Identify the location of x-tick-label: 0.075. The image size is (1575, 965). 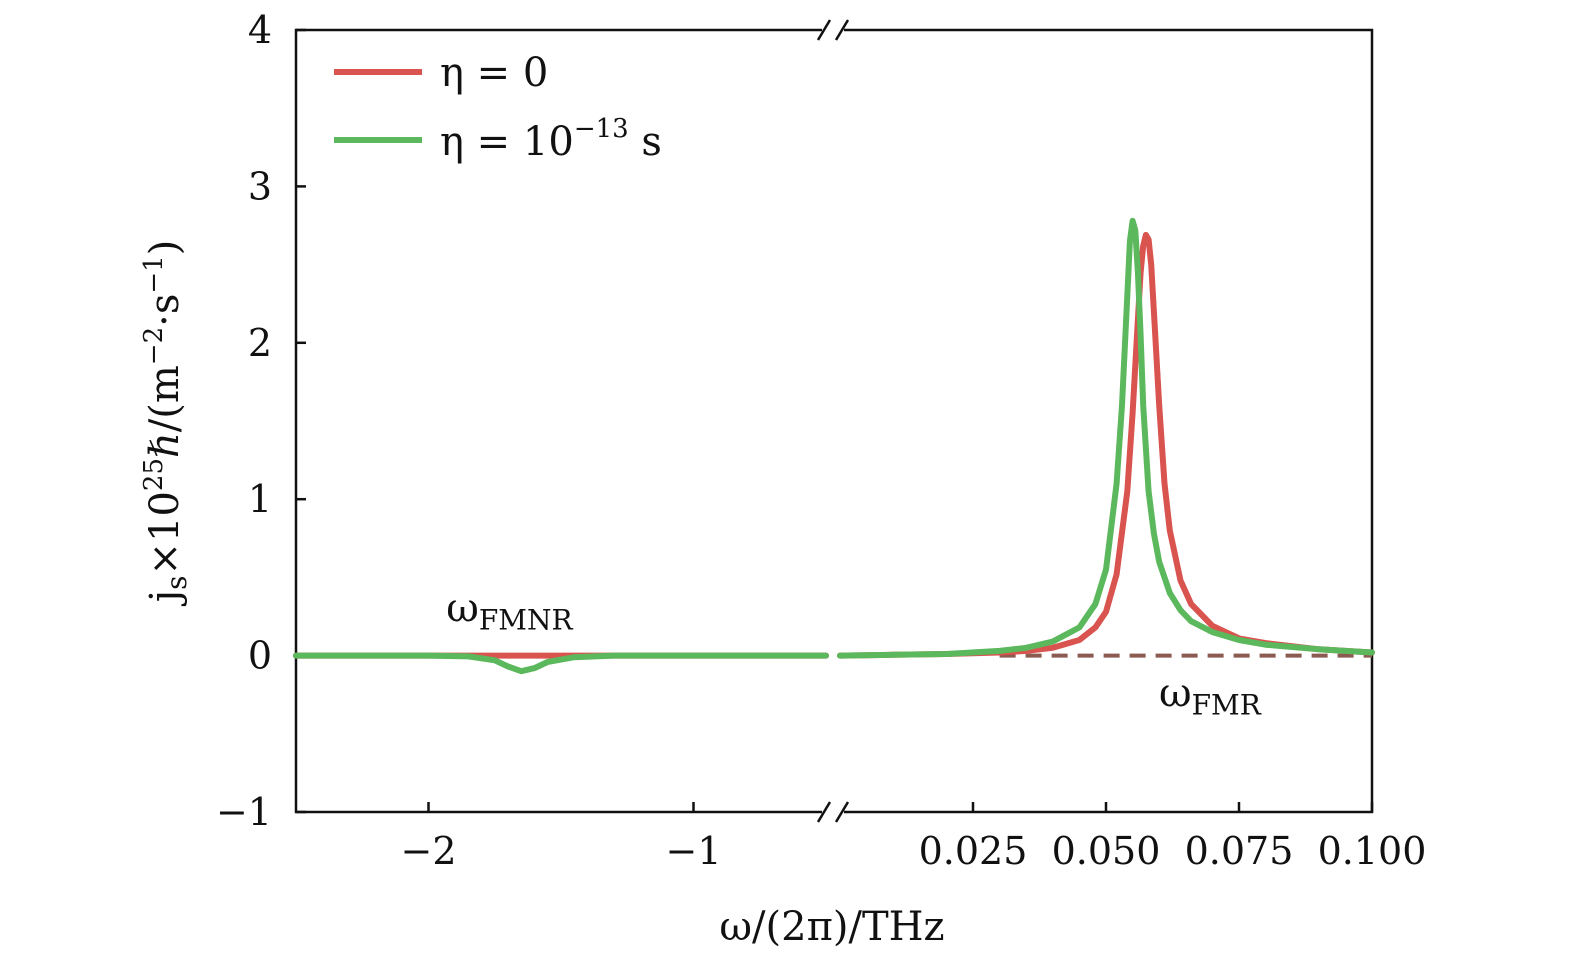
(1239, 851).